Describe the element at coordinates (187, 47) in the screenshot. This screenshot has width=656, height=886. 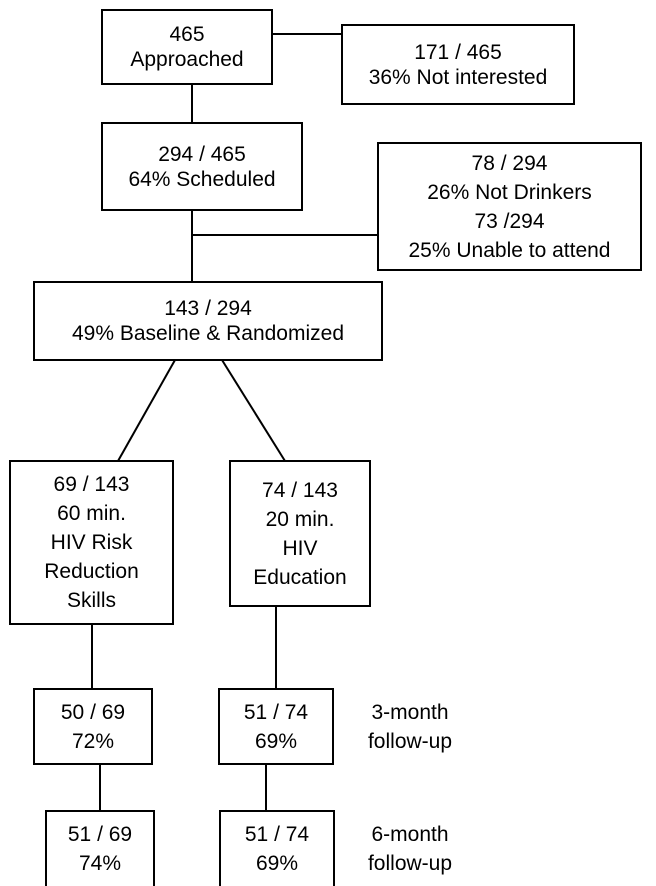
I see `approached-box: 465 Approached` at that location.